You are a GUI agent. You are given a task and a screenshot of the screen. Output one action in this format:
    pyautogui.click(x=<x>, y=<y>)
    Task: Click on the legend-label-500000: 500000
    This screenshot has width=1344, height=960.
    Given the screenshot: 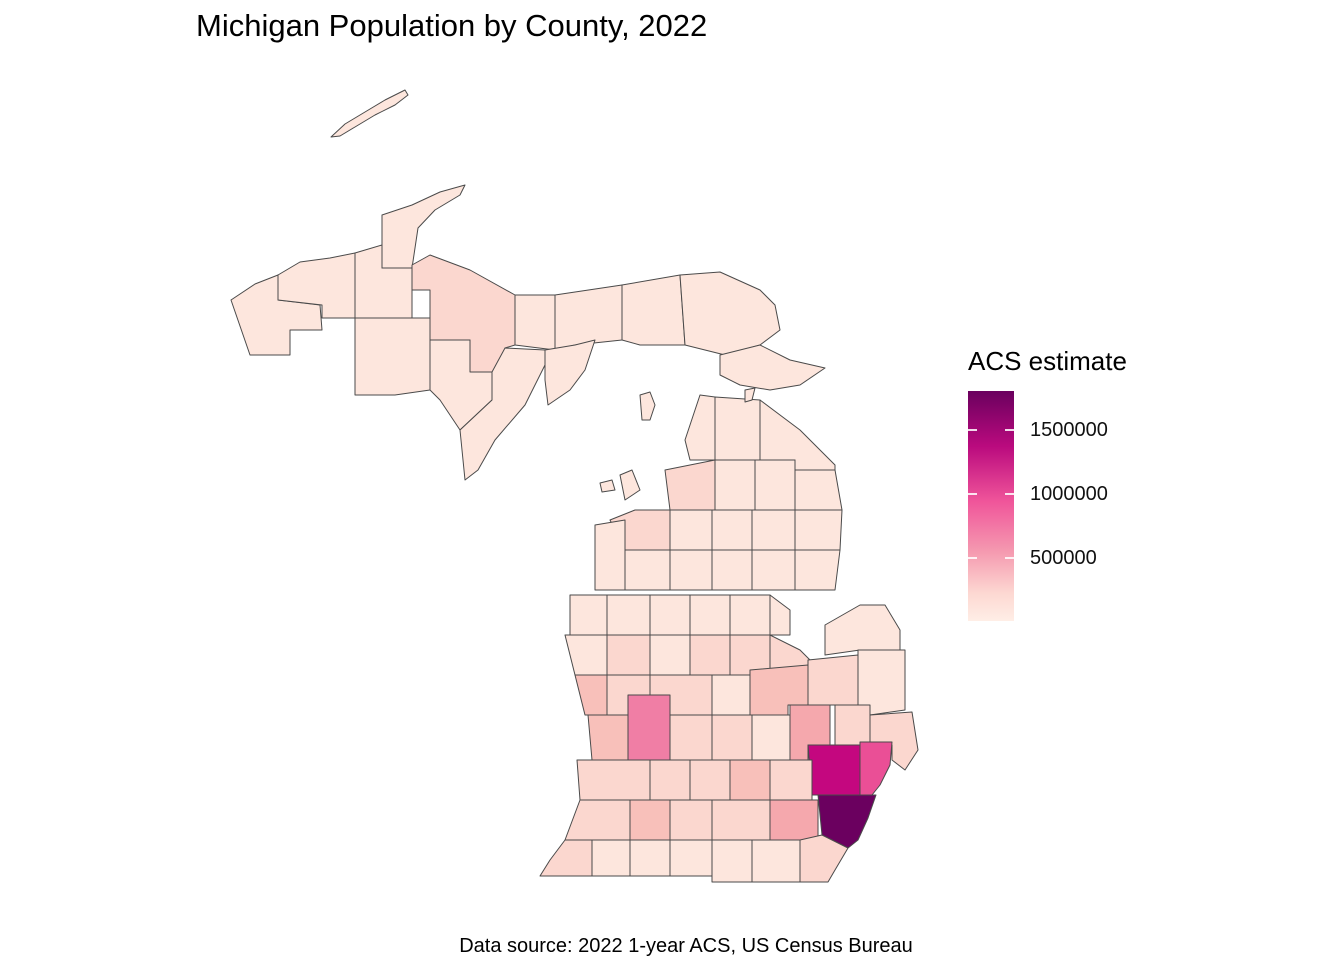 What is the action you would take?
    pyautogui.click(x=1063, y=558)
    